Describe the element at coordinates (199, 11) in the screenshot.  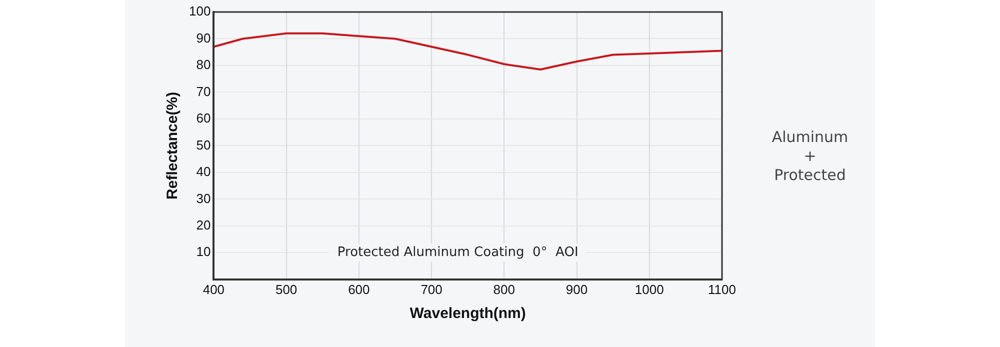
I see `y-tick-label: 100` at that location.